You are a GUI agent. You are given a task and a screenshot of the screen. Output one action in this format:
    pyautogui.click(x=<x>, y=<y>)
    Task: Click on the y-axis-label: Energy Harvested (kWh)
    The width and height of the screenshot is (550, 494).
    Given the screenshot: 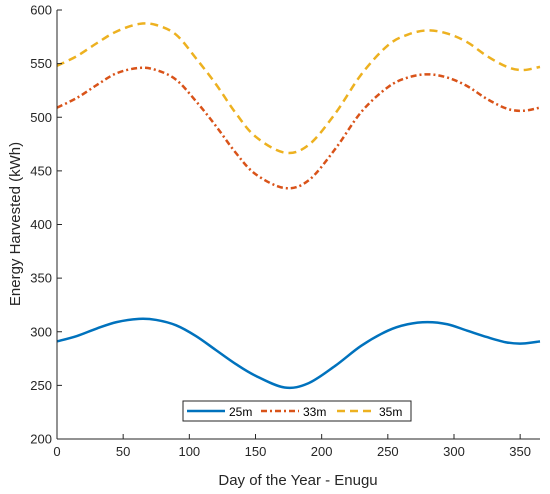 What is the action you would take?
    pyautogui.click(x=15, y=224)
    